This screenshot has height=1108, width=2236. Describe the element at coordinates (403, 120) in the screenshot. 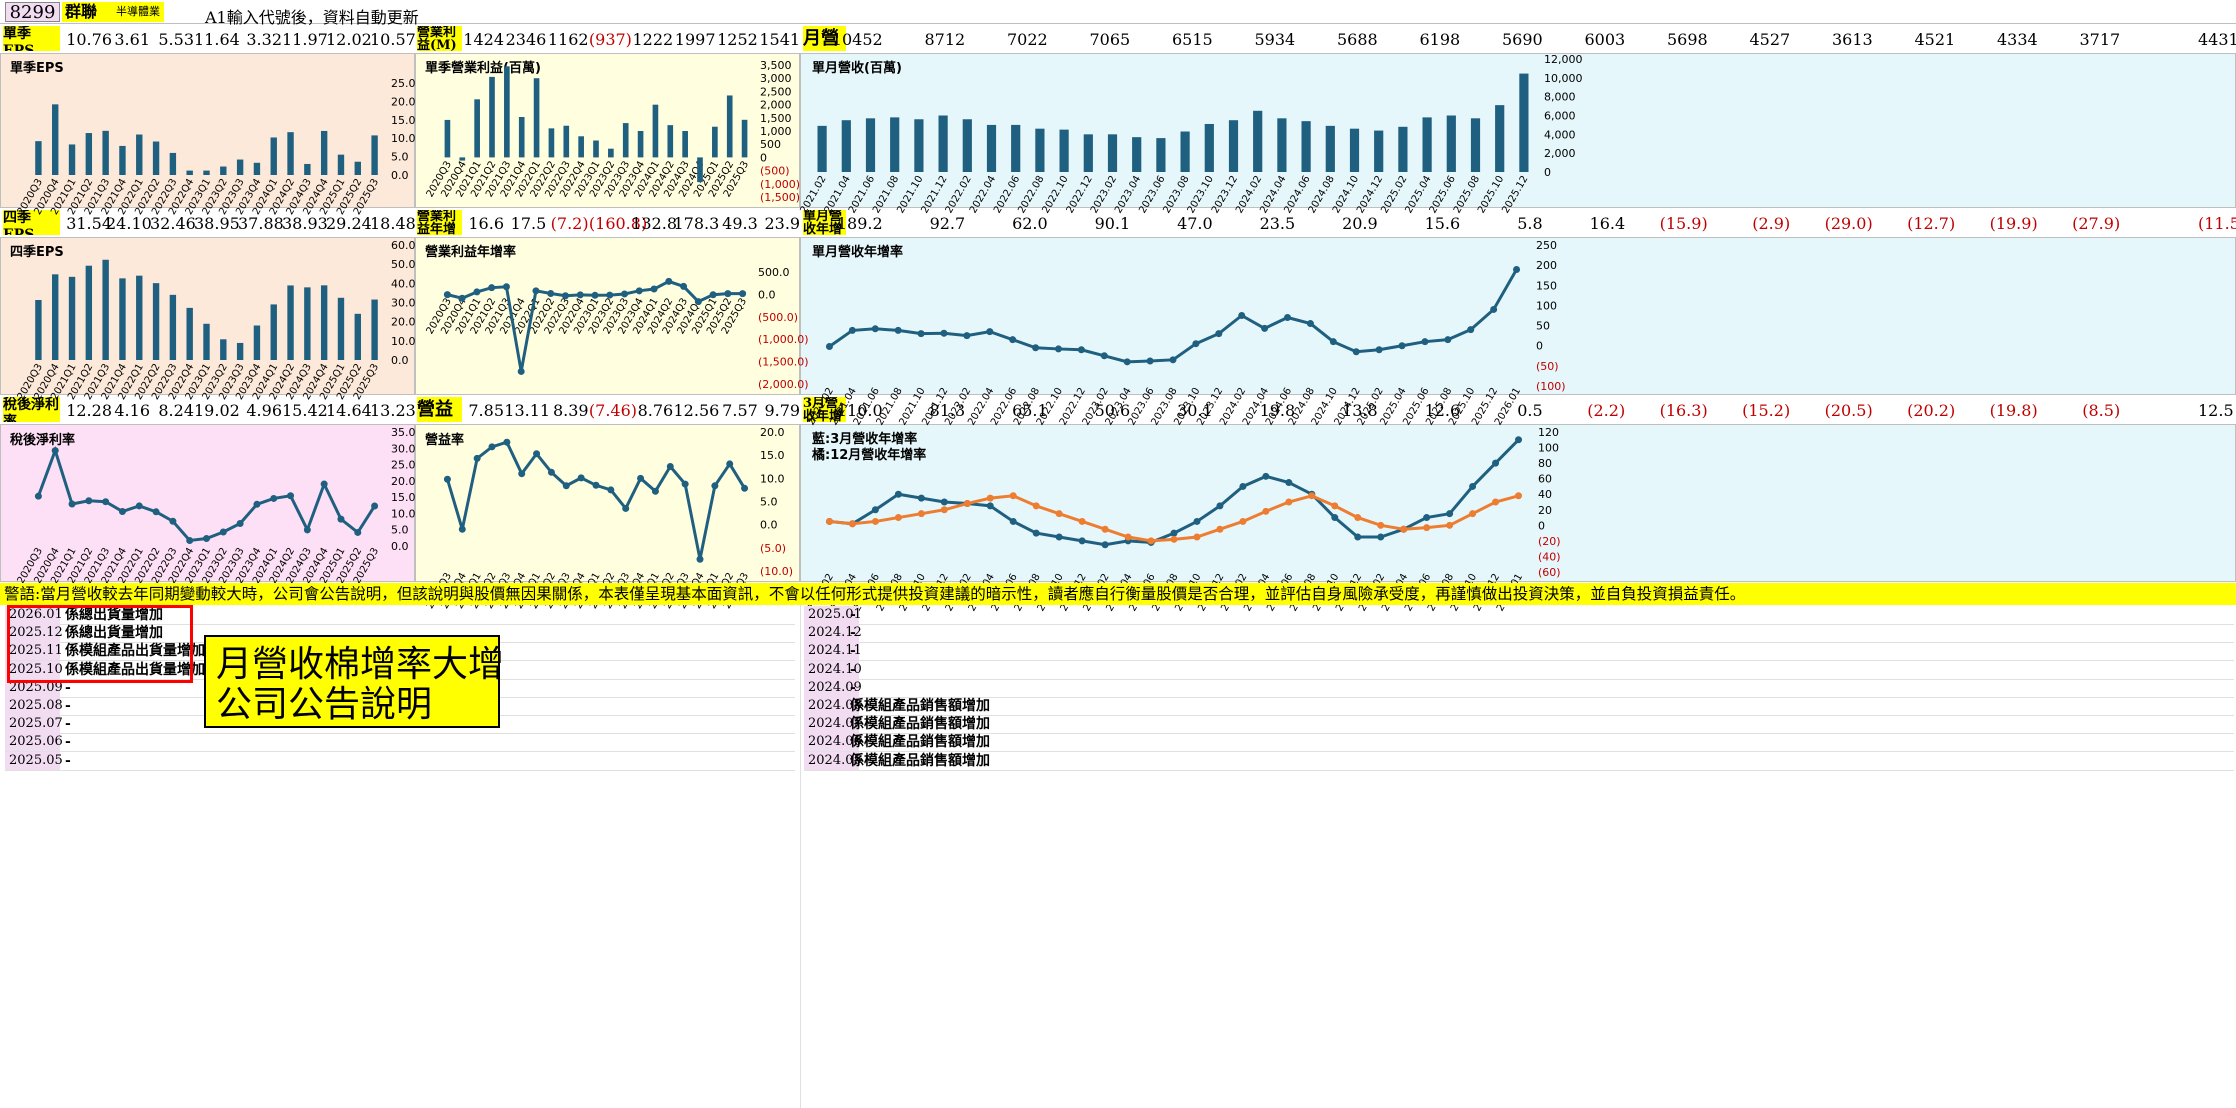

I see `eps_q-ytick: 15.0` at that location.